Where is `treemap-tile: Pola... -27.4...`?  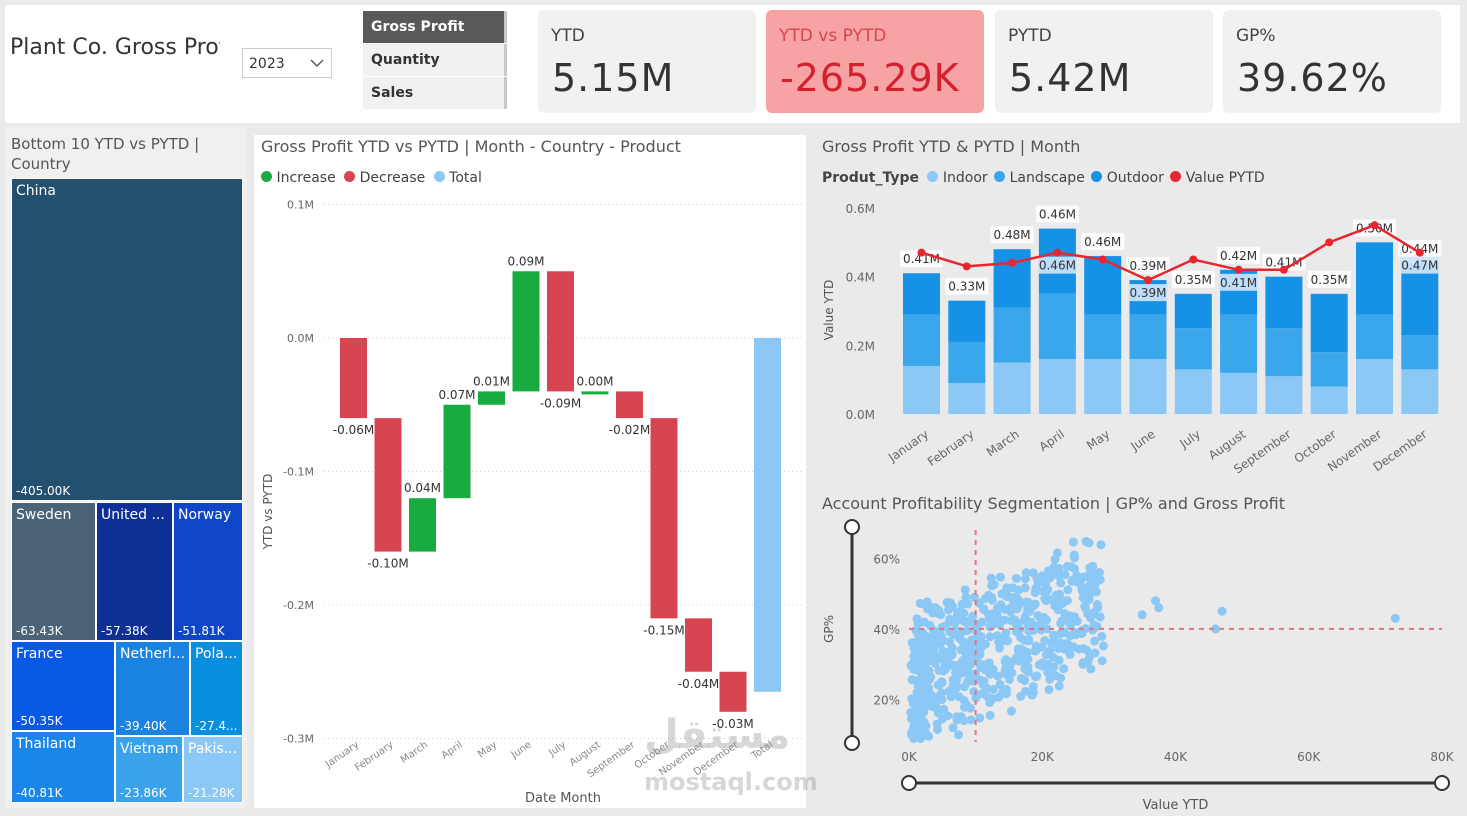 treemap-tile: Pola... -27.4... is located at coordinates (216, 688).